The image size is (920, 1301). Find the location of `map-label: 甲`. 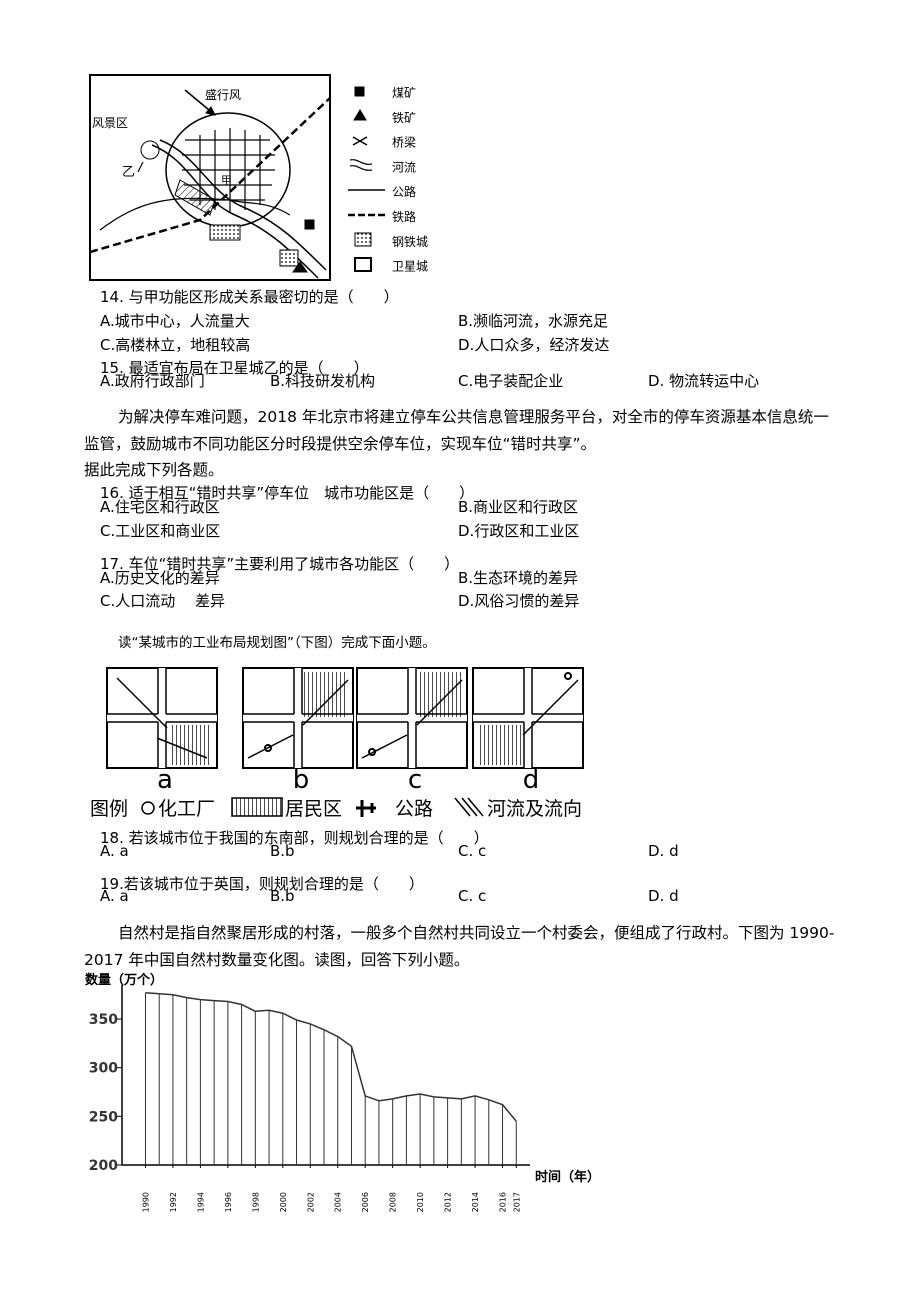

map-label: 甲 is located at coordinates (226, 180).